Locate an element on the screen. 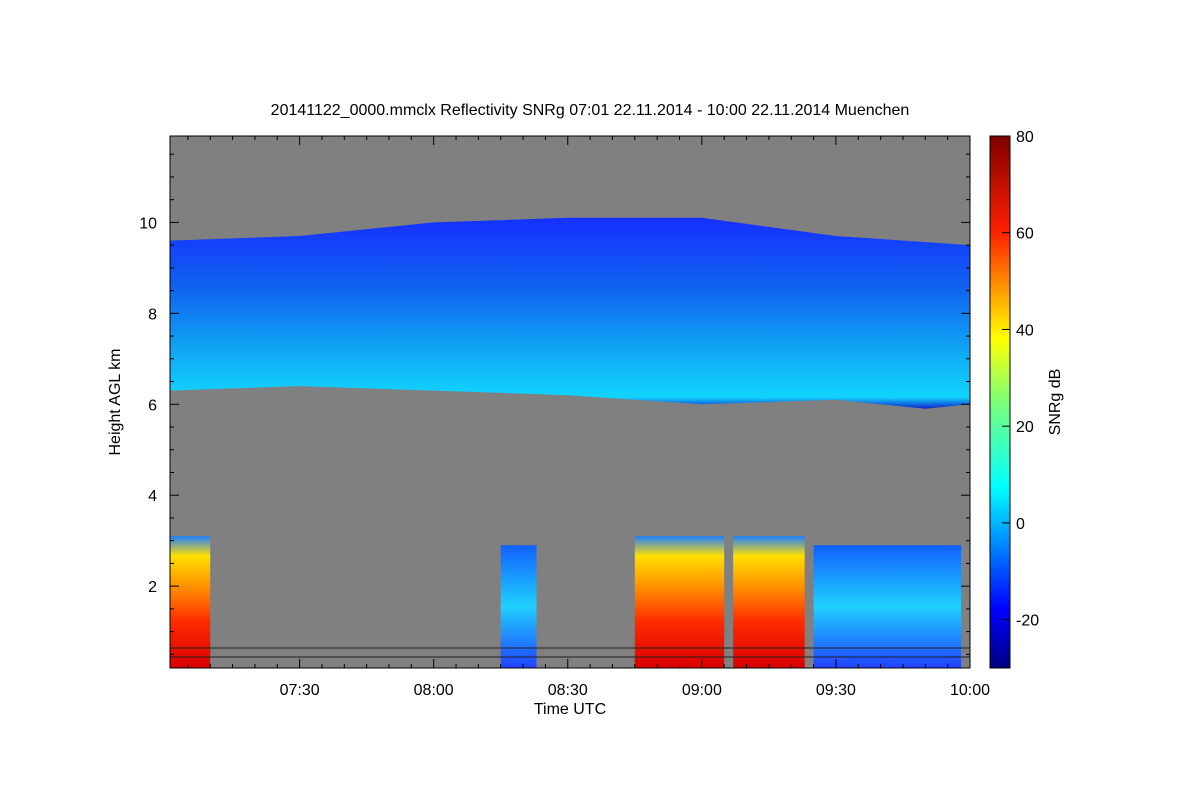  x-tick-label: 07:30 is located at coordinates (300, 690).